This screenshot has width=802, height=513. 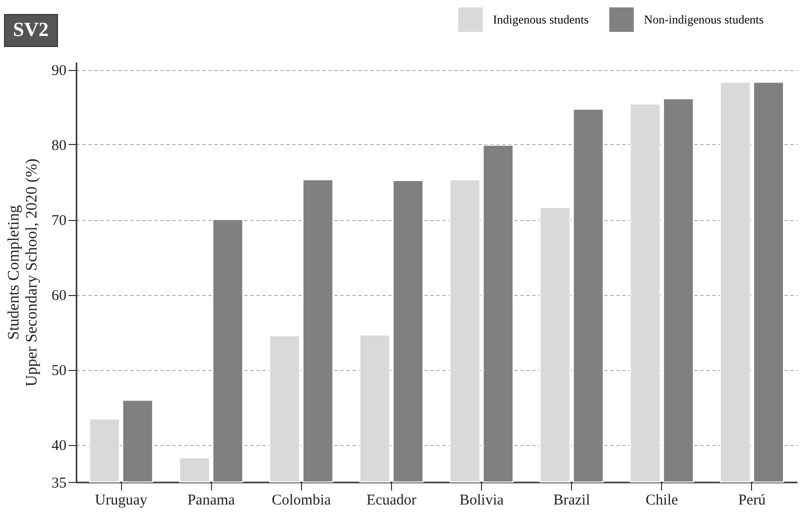 What do you see at coordinates (481, 500) in the screenshot?
I see `x-tick-label: Bolivia` at bounding box center [481, 500].